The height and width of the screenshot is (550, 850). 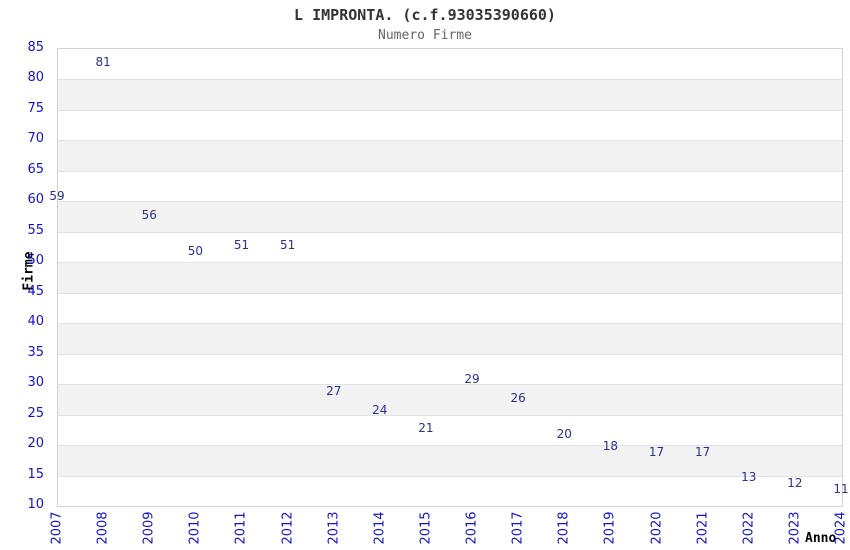 What do you see at coordinates (35, 474) in the screenshot?
I see `y-tick-label: 15` at bounding box center [35, 474].